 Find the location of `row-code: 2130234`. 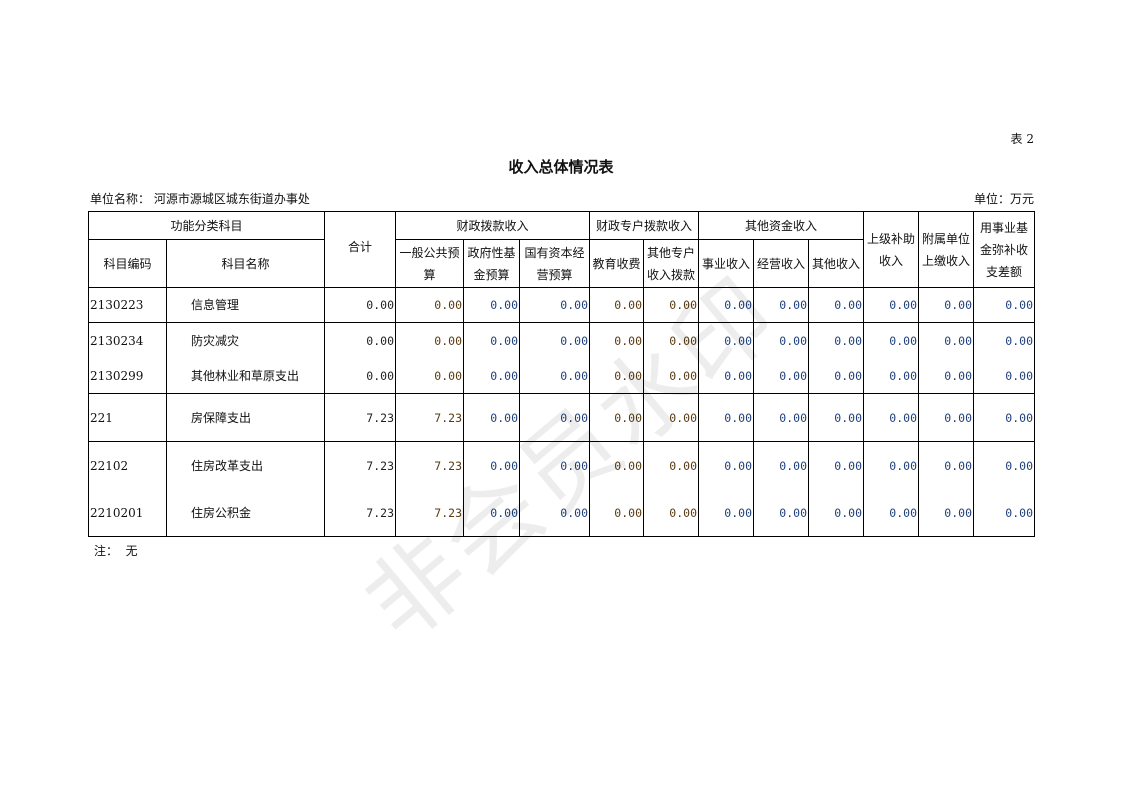

row-code: 2130234 is located at coordinates (127, 340).